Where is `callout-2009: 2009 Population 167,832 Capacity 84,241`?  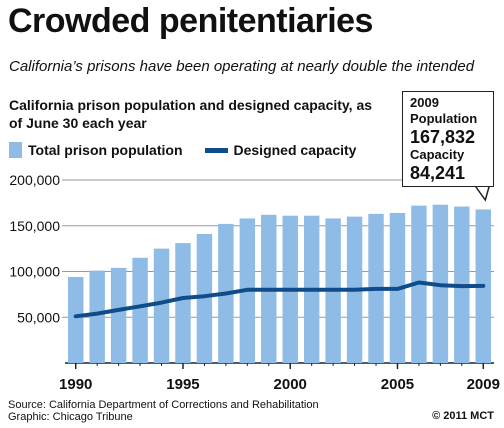
callout-2009: 2009 Population 167,832 Capacity 84,241 is located at coordinates (448, 139).